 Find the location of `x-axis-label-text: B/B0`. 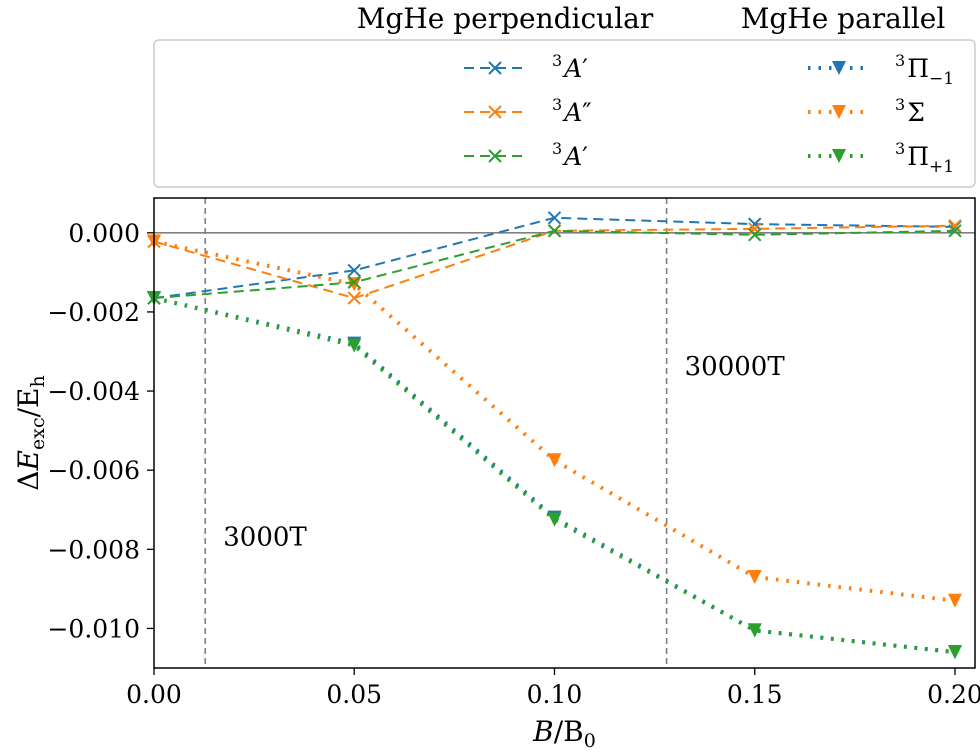

x-axis-label-text: B/B0 is located at coordinates (564, 733).